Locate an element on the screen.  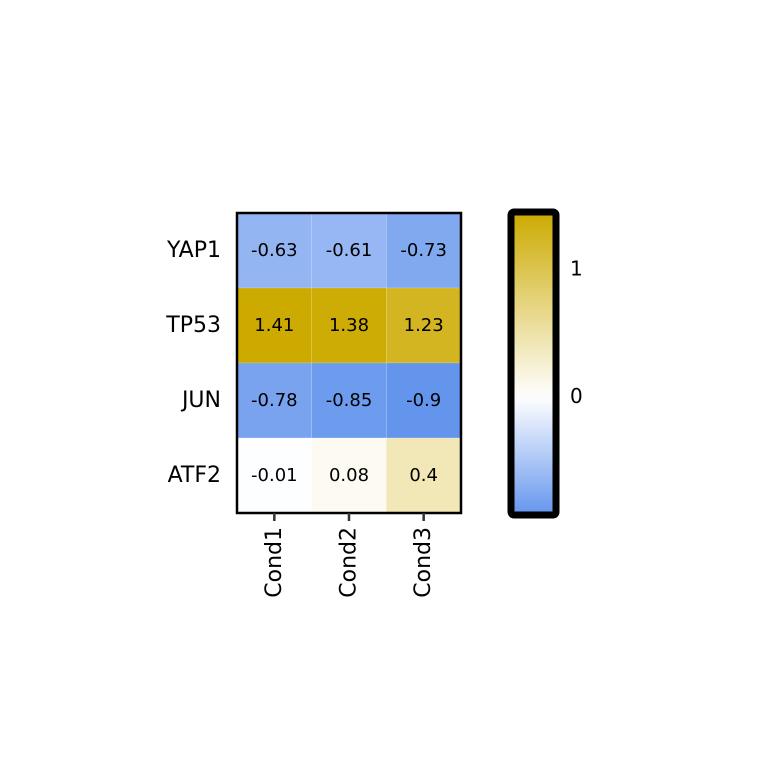
colorbar-tick-label: 1 is located at coordinates (576, 268).